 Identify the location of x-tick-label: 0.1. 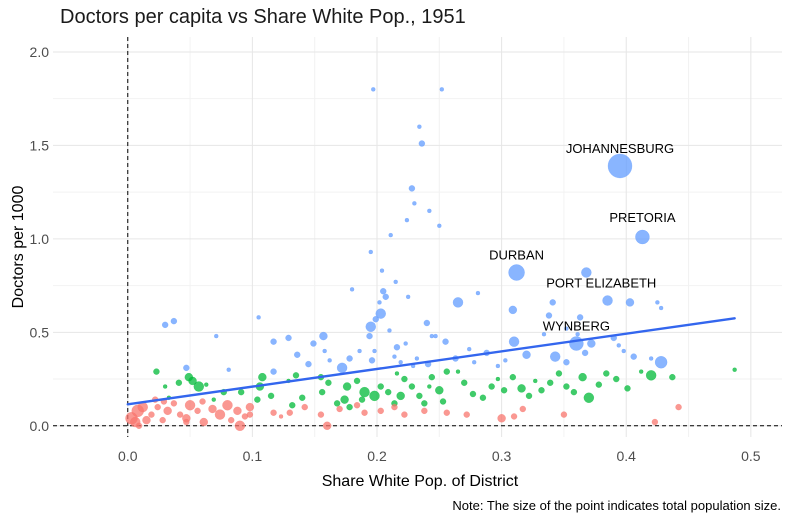
(253, 456).